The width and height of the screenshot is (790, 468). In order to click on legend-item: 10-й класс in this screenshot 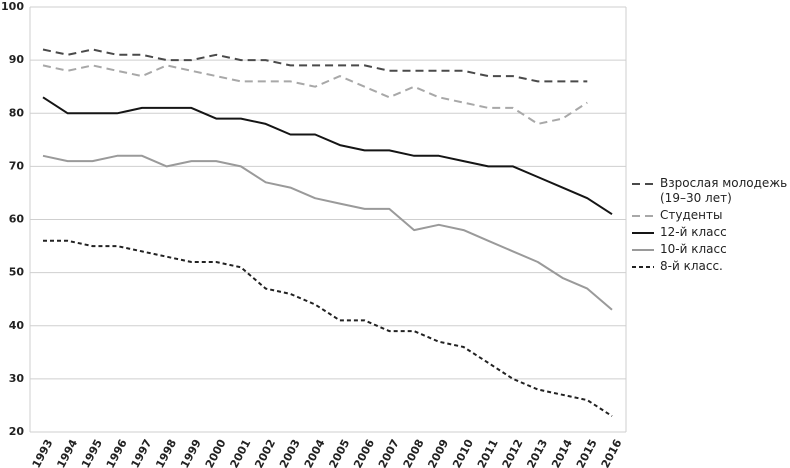, I will do `click(711, 249)`.